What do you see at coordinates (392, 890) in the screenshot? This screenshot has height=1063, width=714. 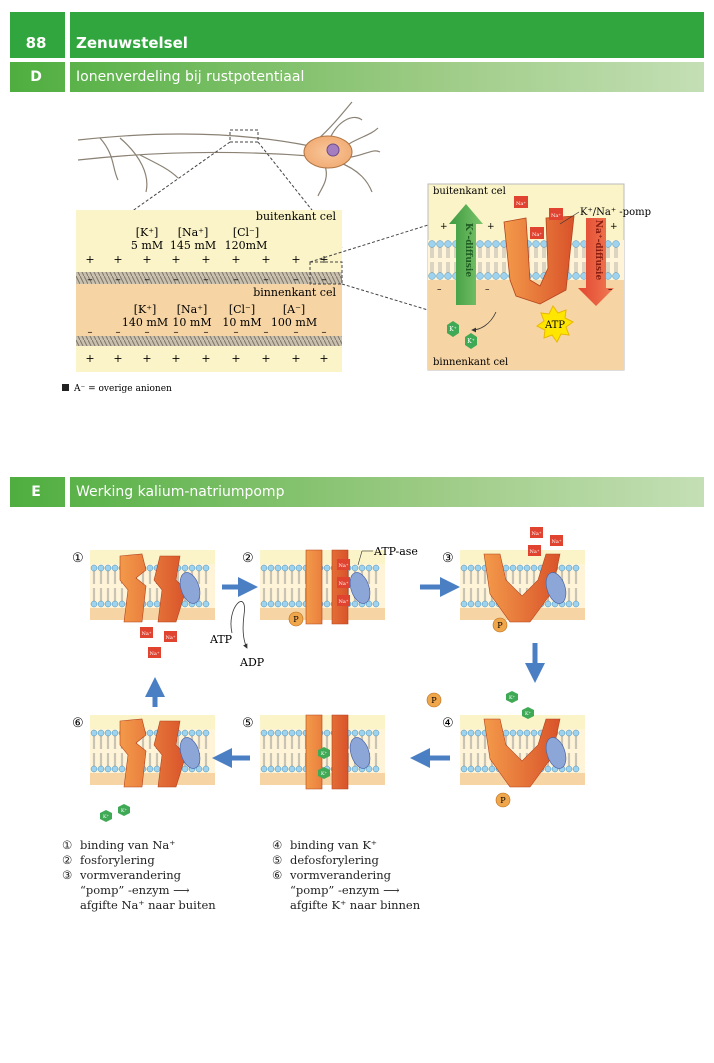 I see `legend-right-item: “pomp” -enzym ⟶` at bounding box center [392, 890].